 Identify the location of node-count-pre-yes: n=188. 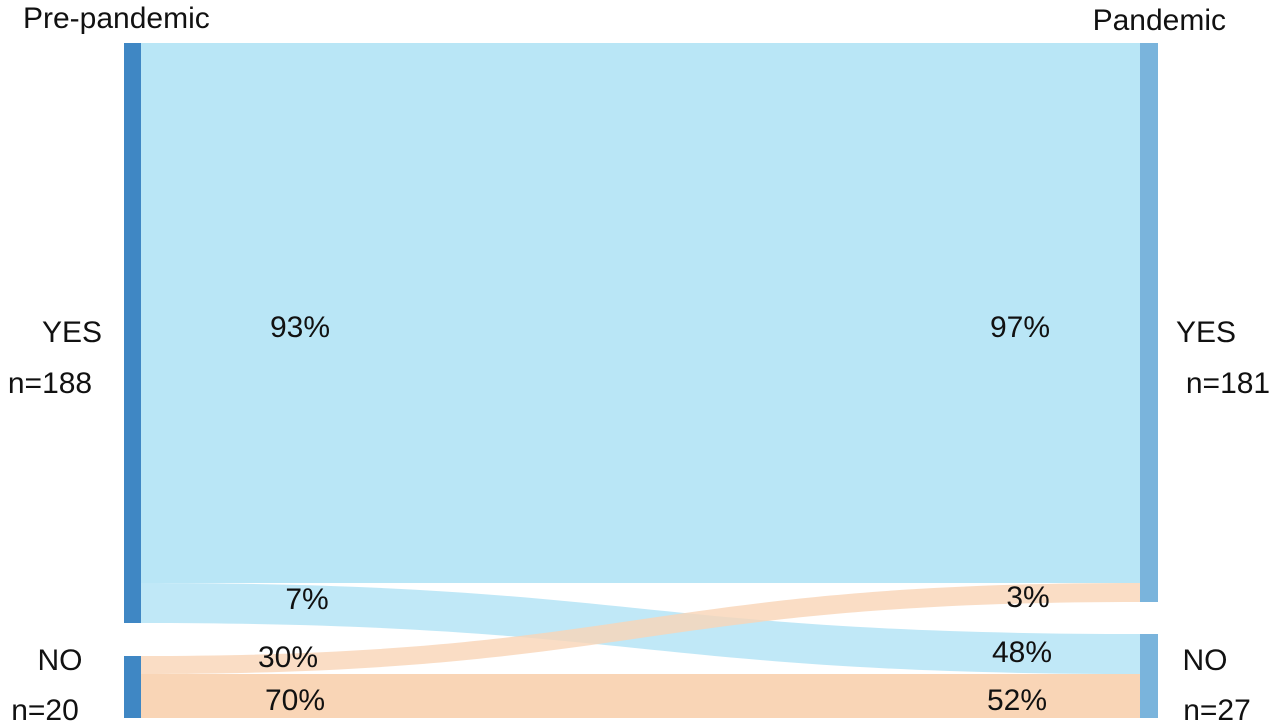
(50, 383).